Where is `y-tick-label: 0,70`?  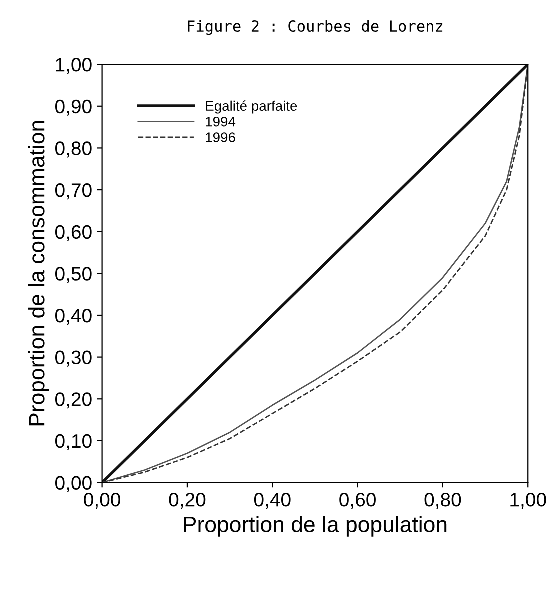 y-tick-label: 0,70 is located at coordinates (74, 192).